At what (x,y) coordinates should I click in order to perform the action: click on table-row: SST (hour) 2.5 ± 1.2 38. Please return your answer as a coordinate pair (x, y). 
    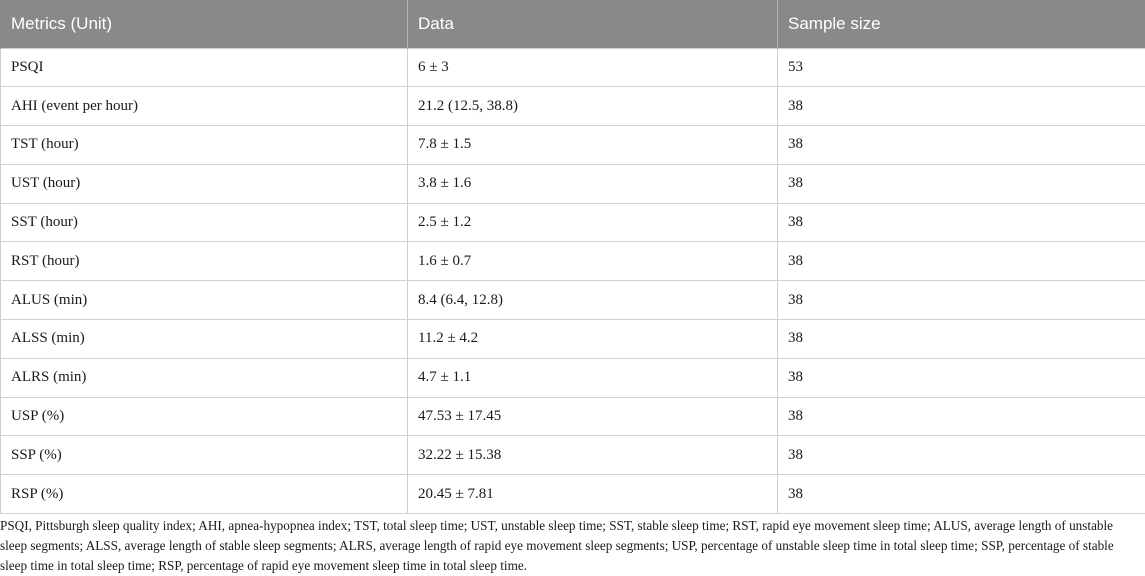
    Looking at the image, I should click on (572, 222).